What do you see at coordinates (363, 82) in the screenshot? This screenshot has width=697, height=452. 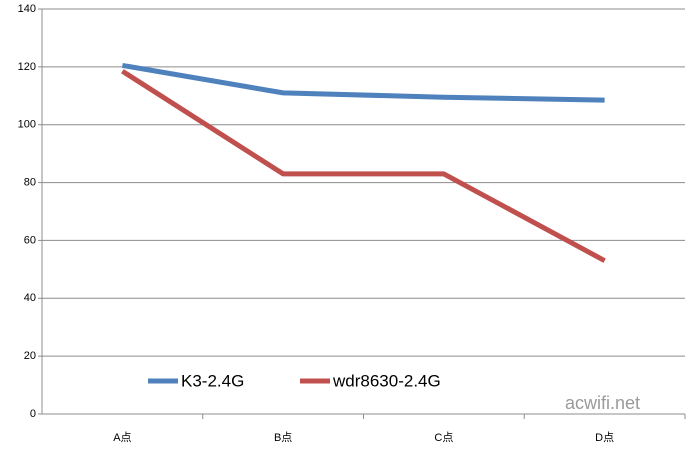 I see `series-line` at bounding box center [363, 82].